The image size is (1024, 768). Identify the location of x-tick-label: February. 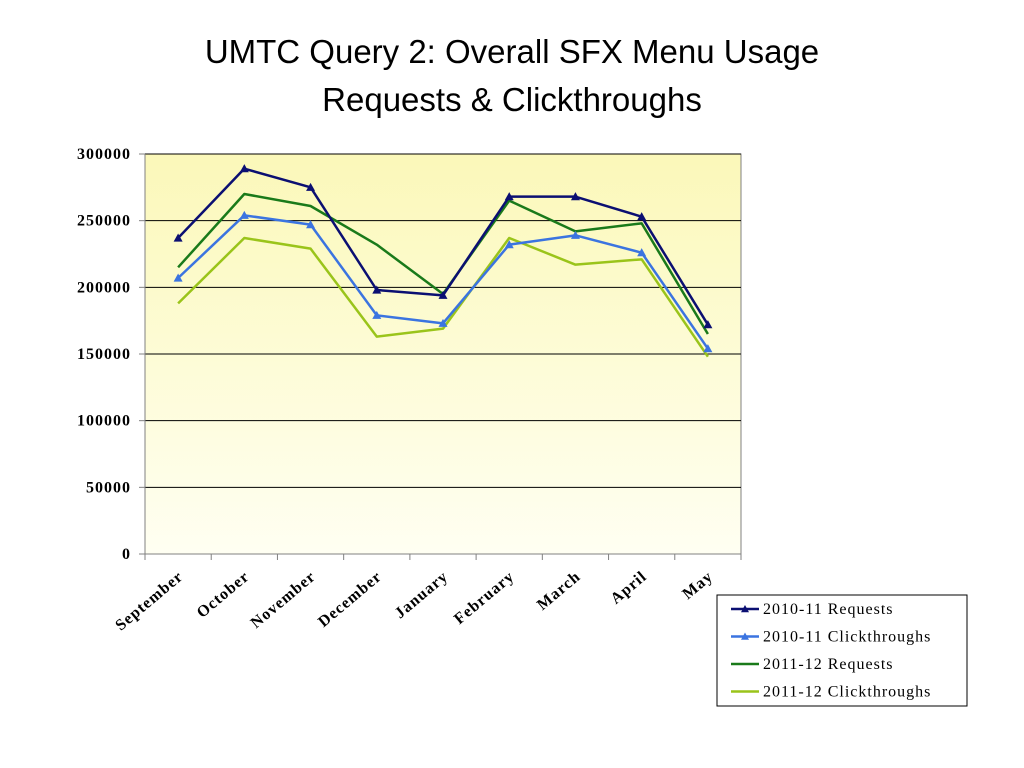
(484, 598).